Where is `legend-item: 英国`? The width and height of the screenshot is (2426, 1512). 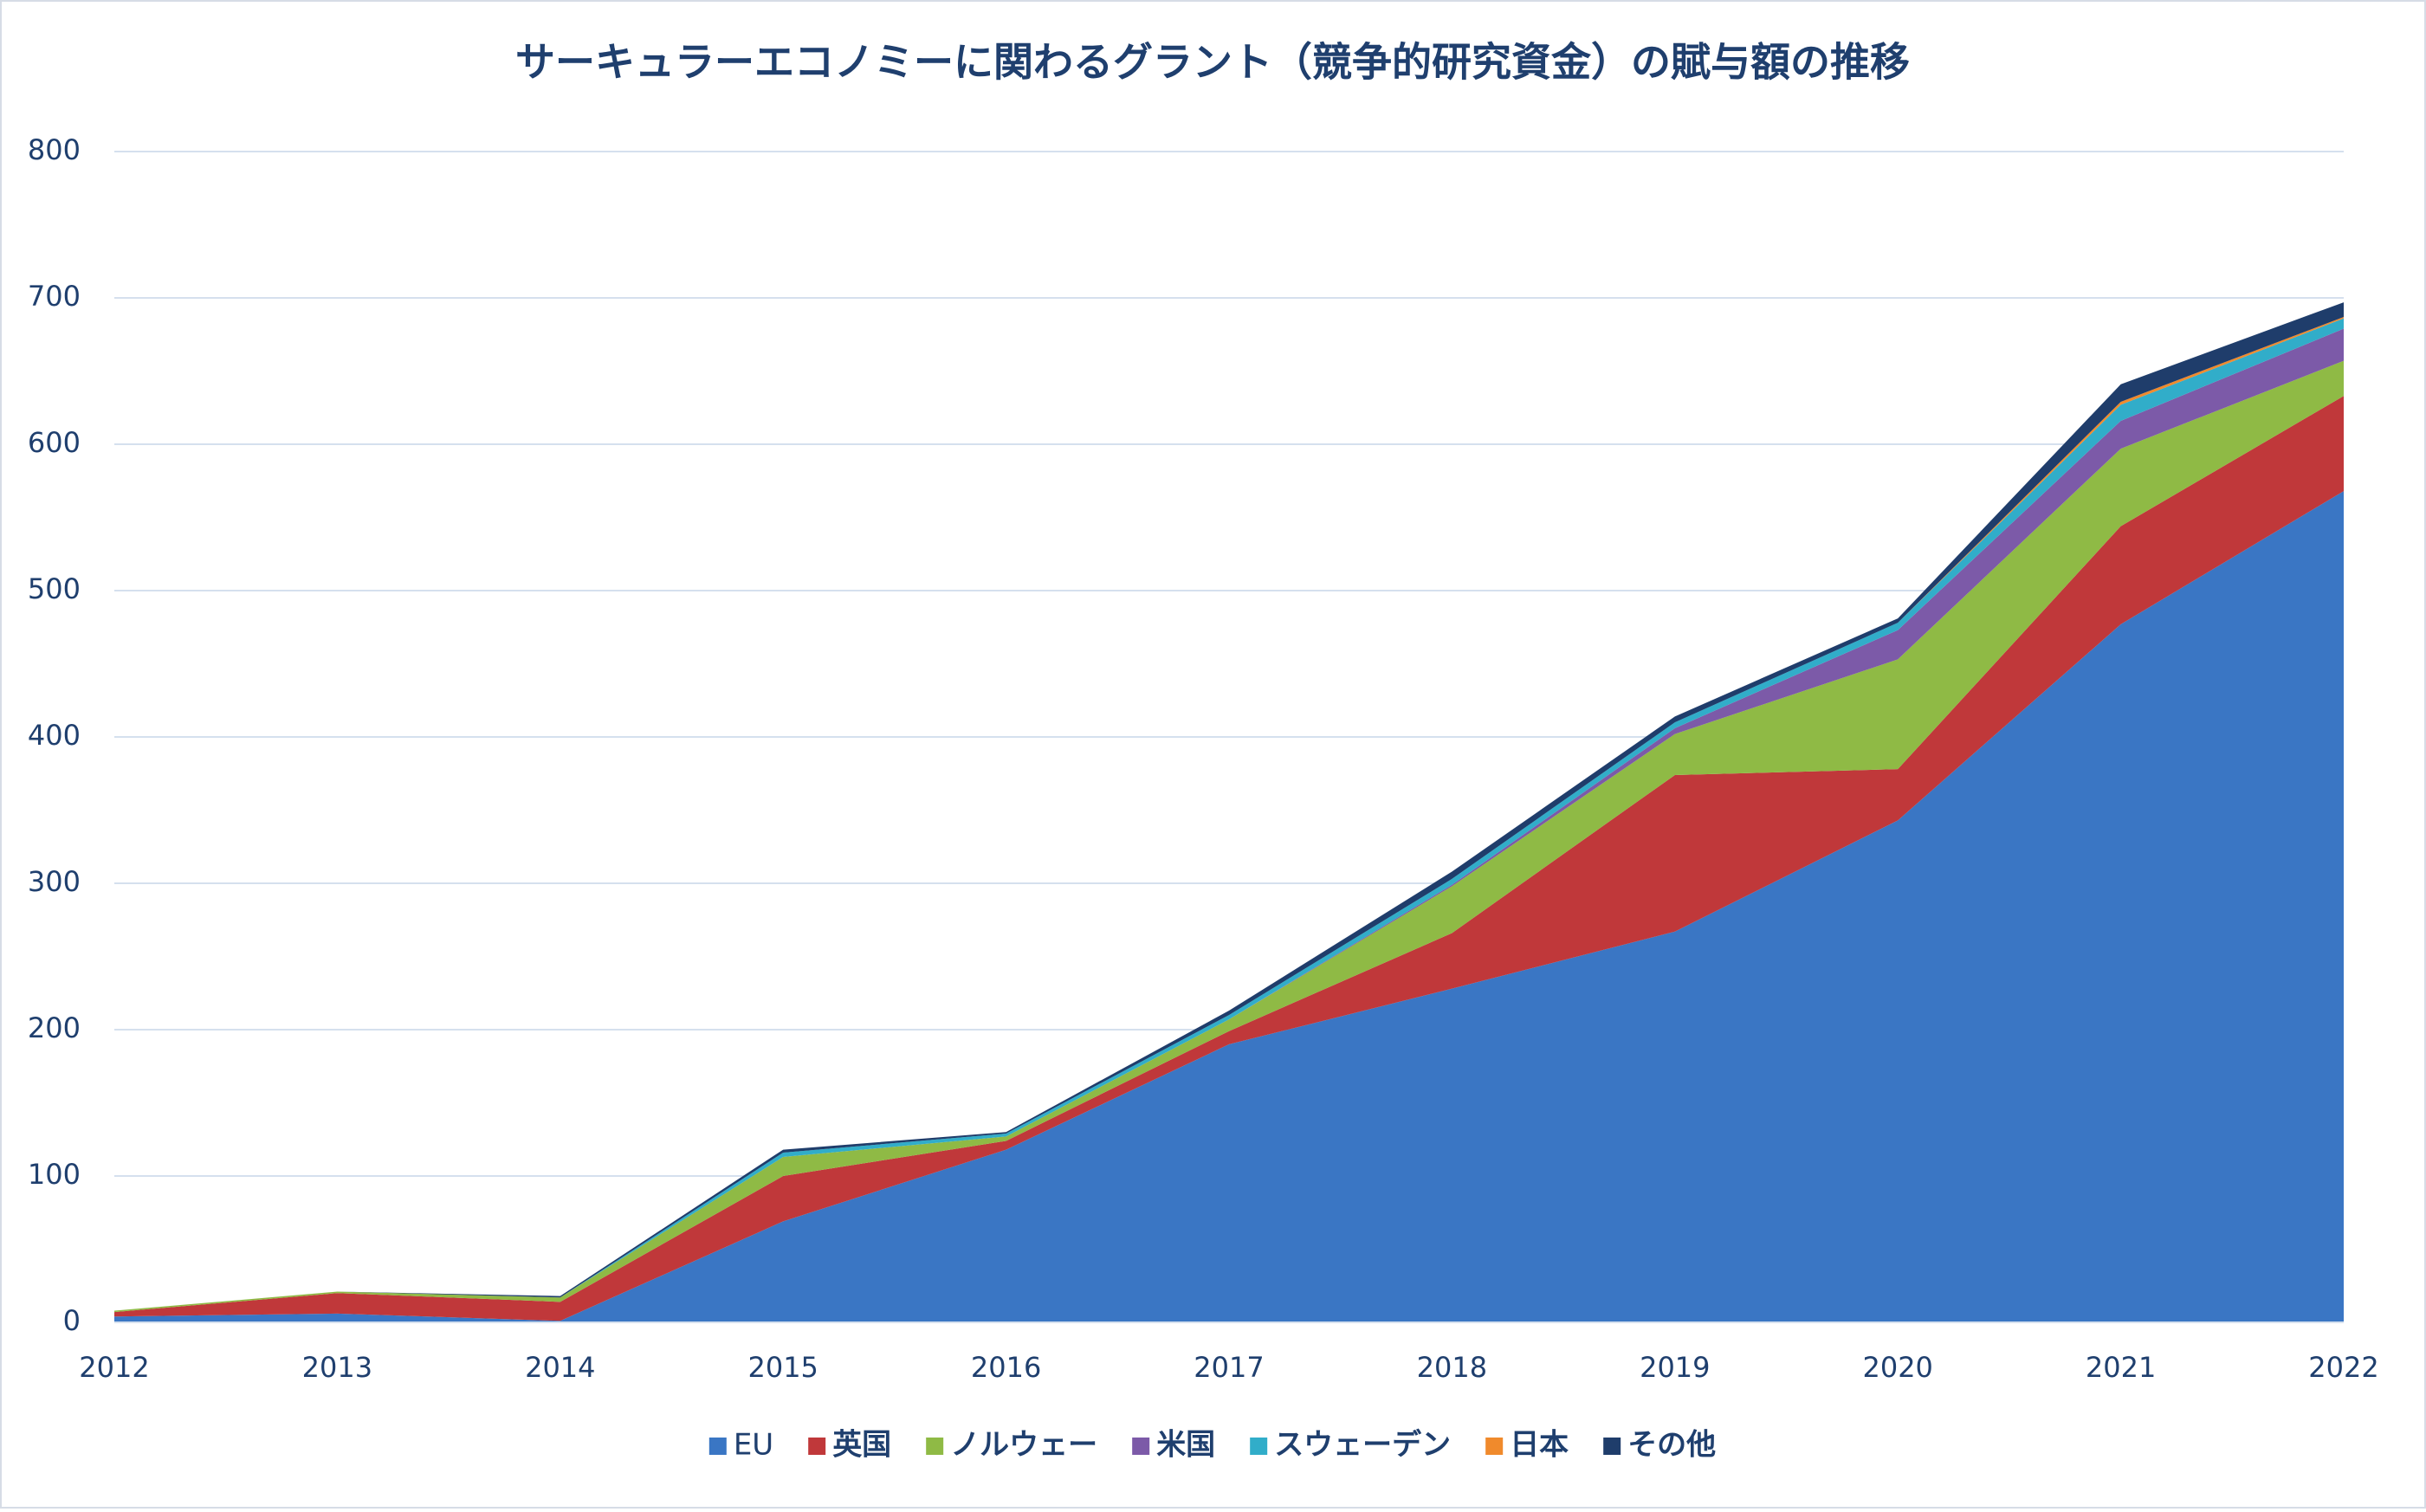
legend-item: 英国 is located at coordinates (849, 1445).